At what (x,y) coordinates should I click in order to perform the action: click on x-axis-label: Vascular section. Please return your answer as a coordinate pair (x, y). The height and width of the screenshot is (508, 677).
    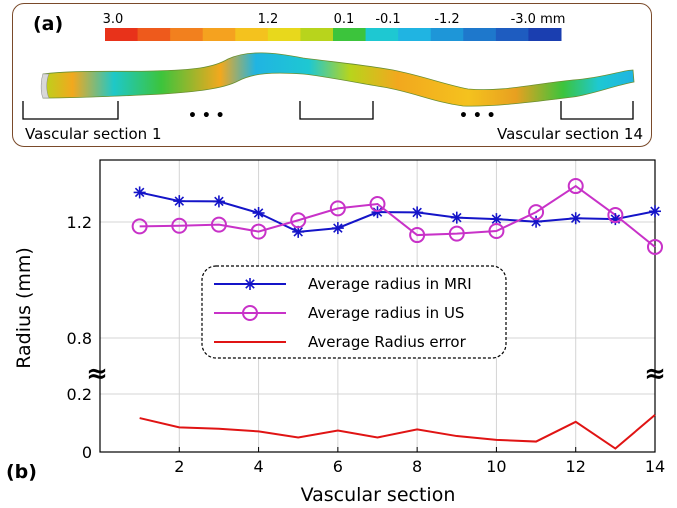
    Looking at the image, I should click on (378, 495).